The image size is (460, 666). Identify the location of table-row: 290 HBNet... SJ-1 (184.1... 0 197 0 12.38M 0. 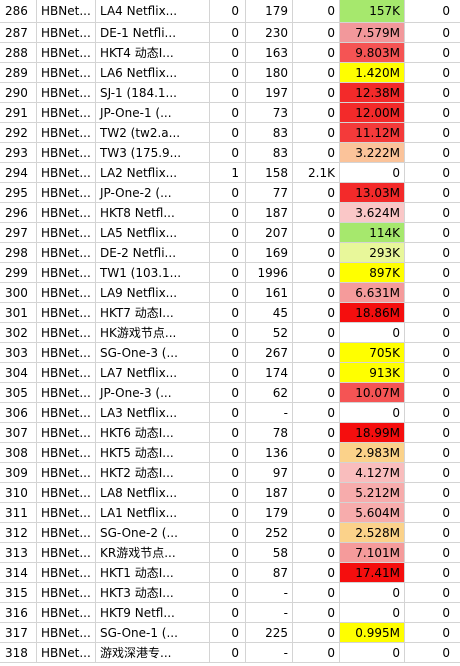
(230, 93).